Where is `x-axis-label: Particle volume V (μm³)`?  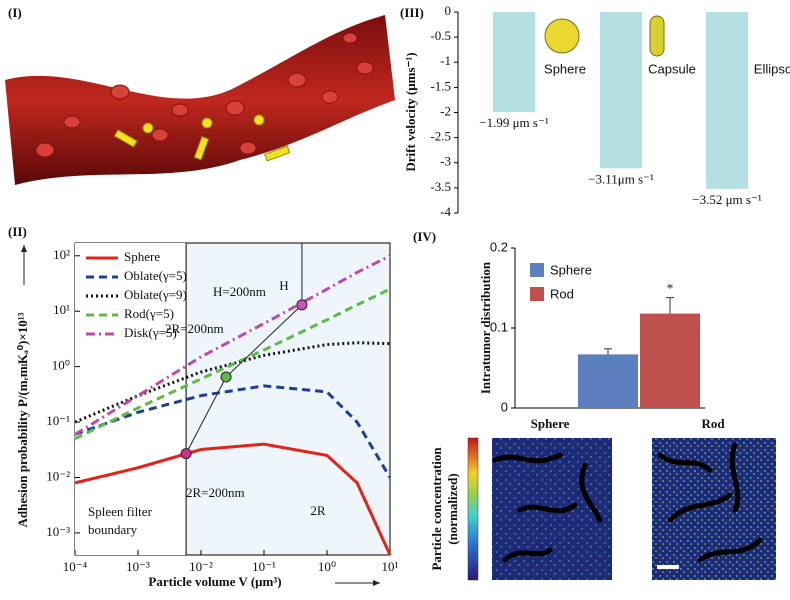
x-axis-label: Particle volume V (μm³) is located at coordinates (214, 581).